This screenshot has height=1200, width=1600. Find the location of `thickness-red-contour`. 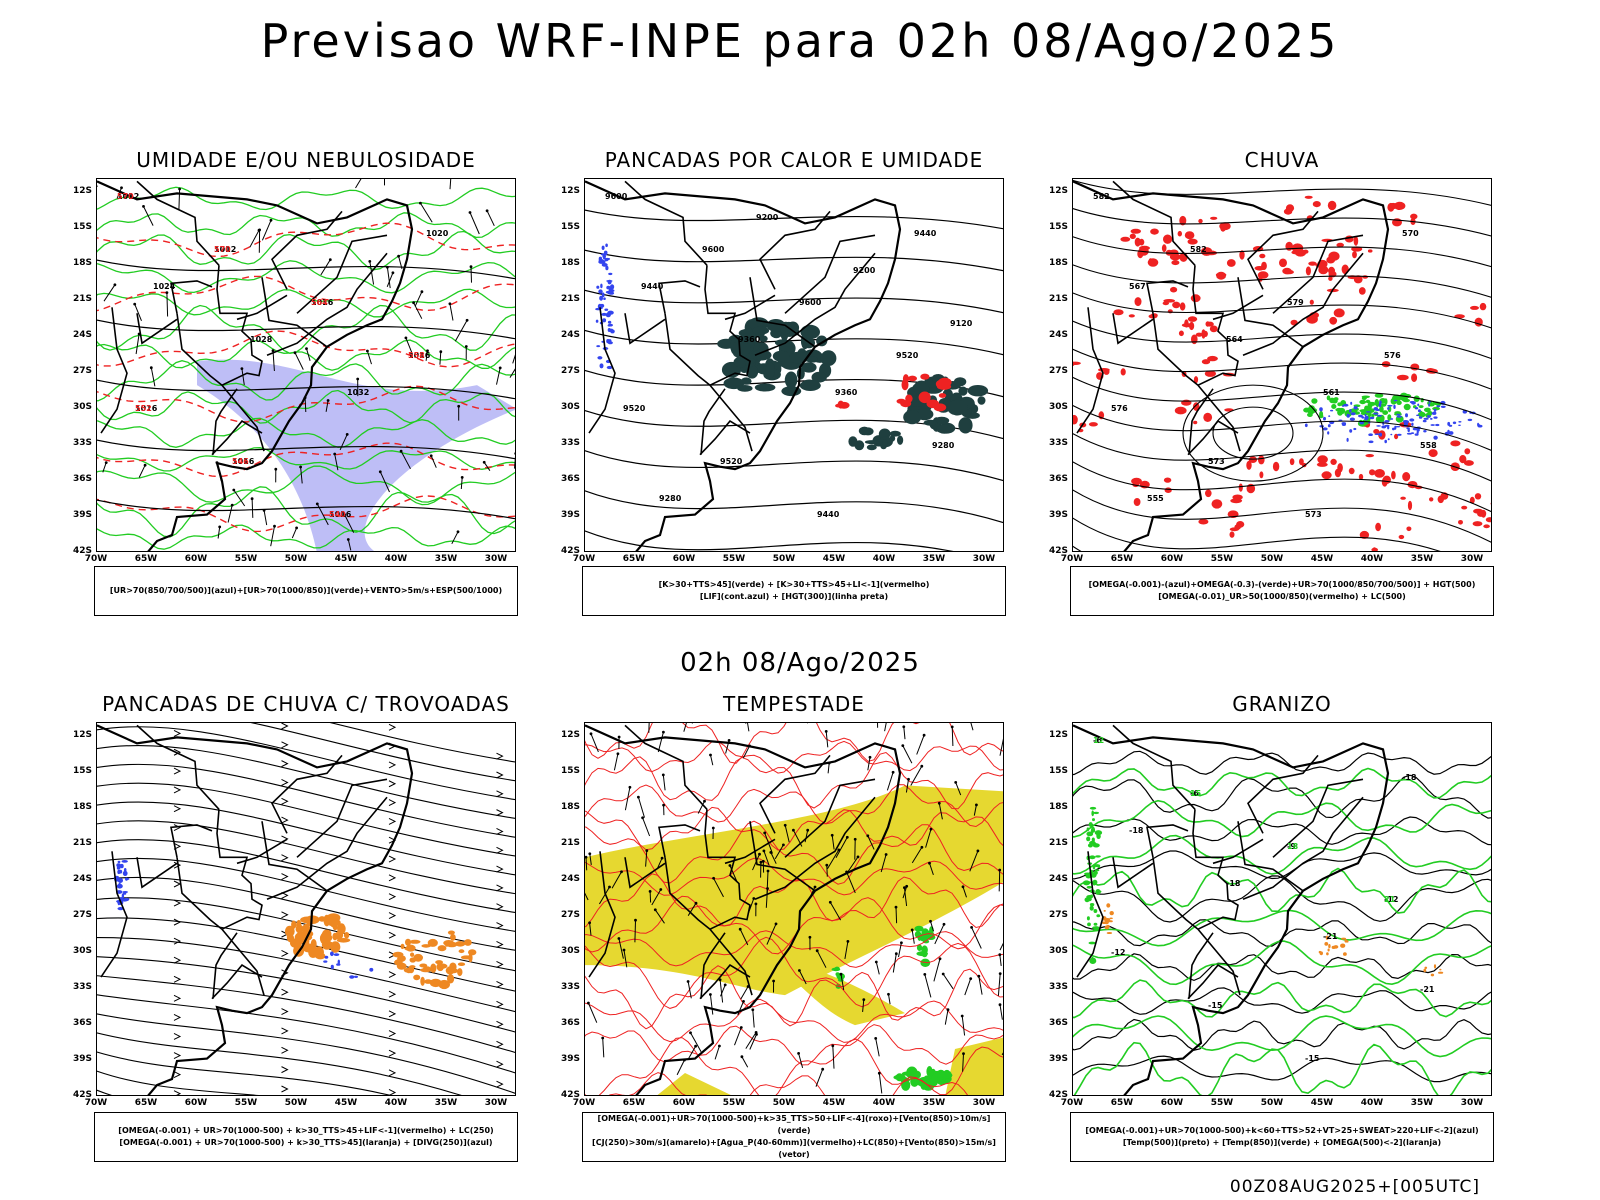

thickness-red-contour is located at coordinates (306, 293).